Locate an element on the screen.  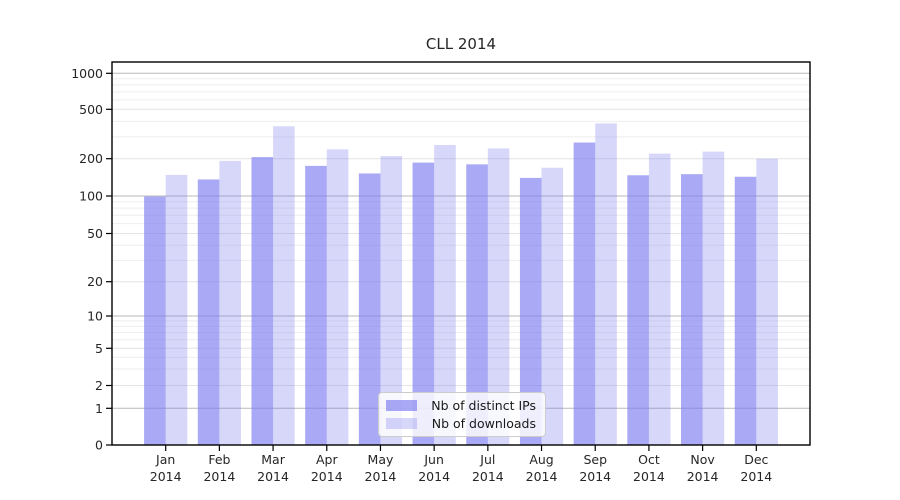
x-tick-label-month: Nov is located at coordinates (702, 459).